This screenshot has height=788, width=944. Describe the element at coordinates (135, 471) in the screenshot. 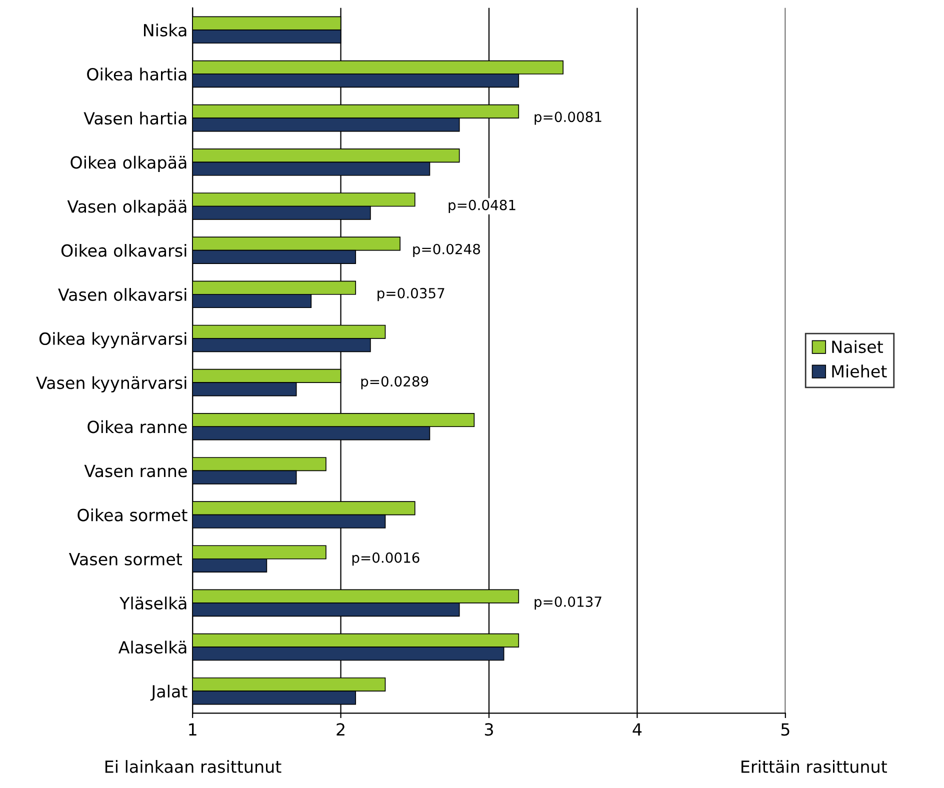

I see `y-tick-label: Vasen ranne` at that location.